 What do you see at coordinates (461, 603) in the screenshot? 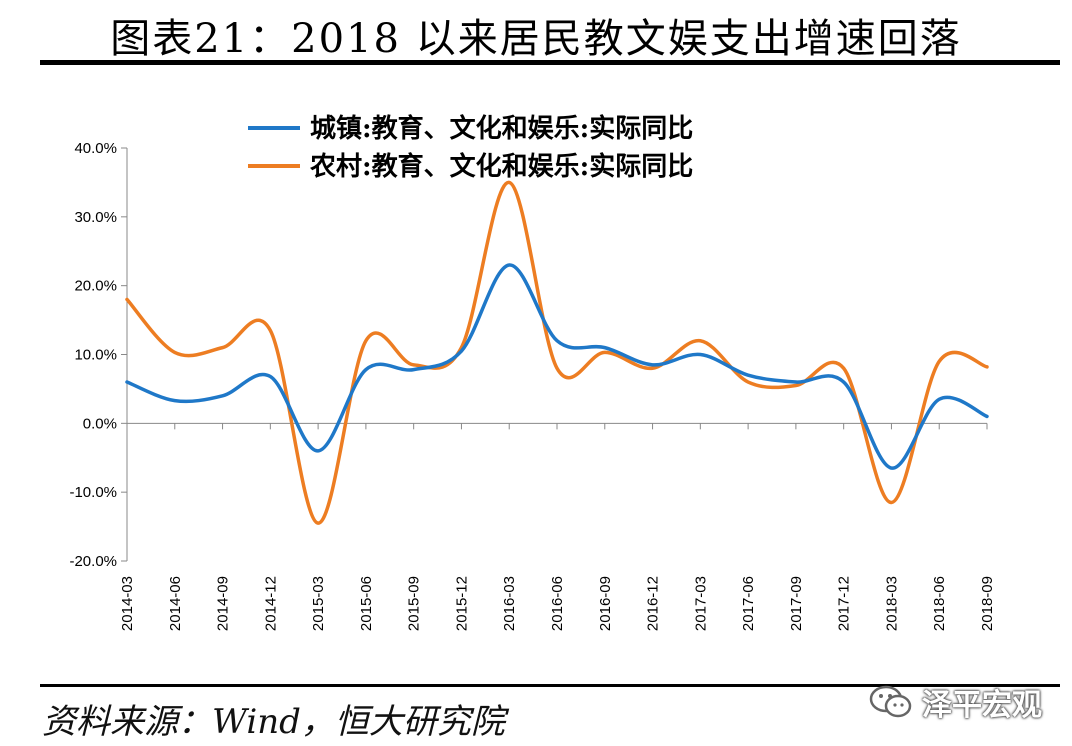
I see `x-tick-label: 2015-12` at bounding box center [461, 603].